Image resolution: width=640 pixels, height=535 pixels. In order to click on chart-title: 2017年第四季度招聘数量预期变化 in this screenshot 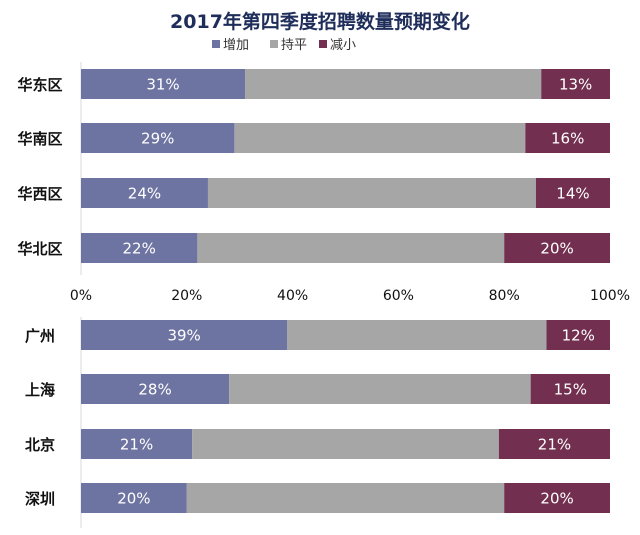, I will do `click(320, 21)`.